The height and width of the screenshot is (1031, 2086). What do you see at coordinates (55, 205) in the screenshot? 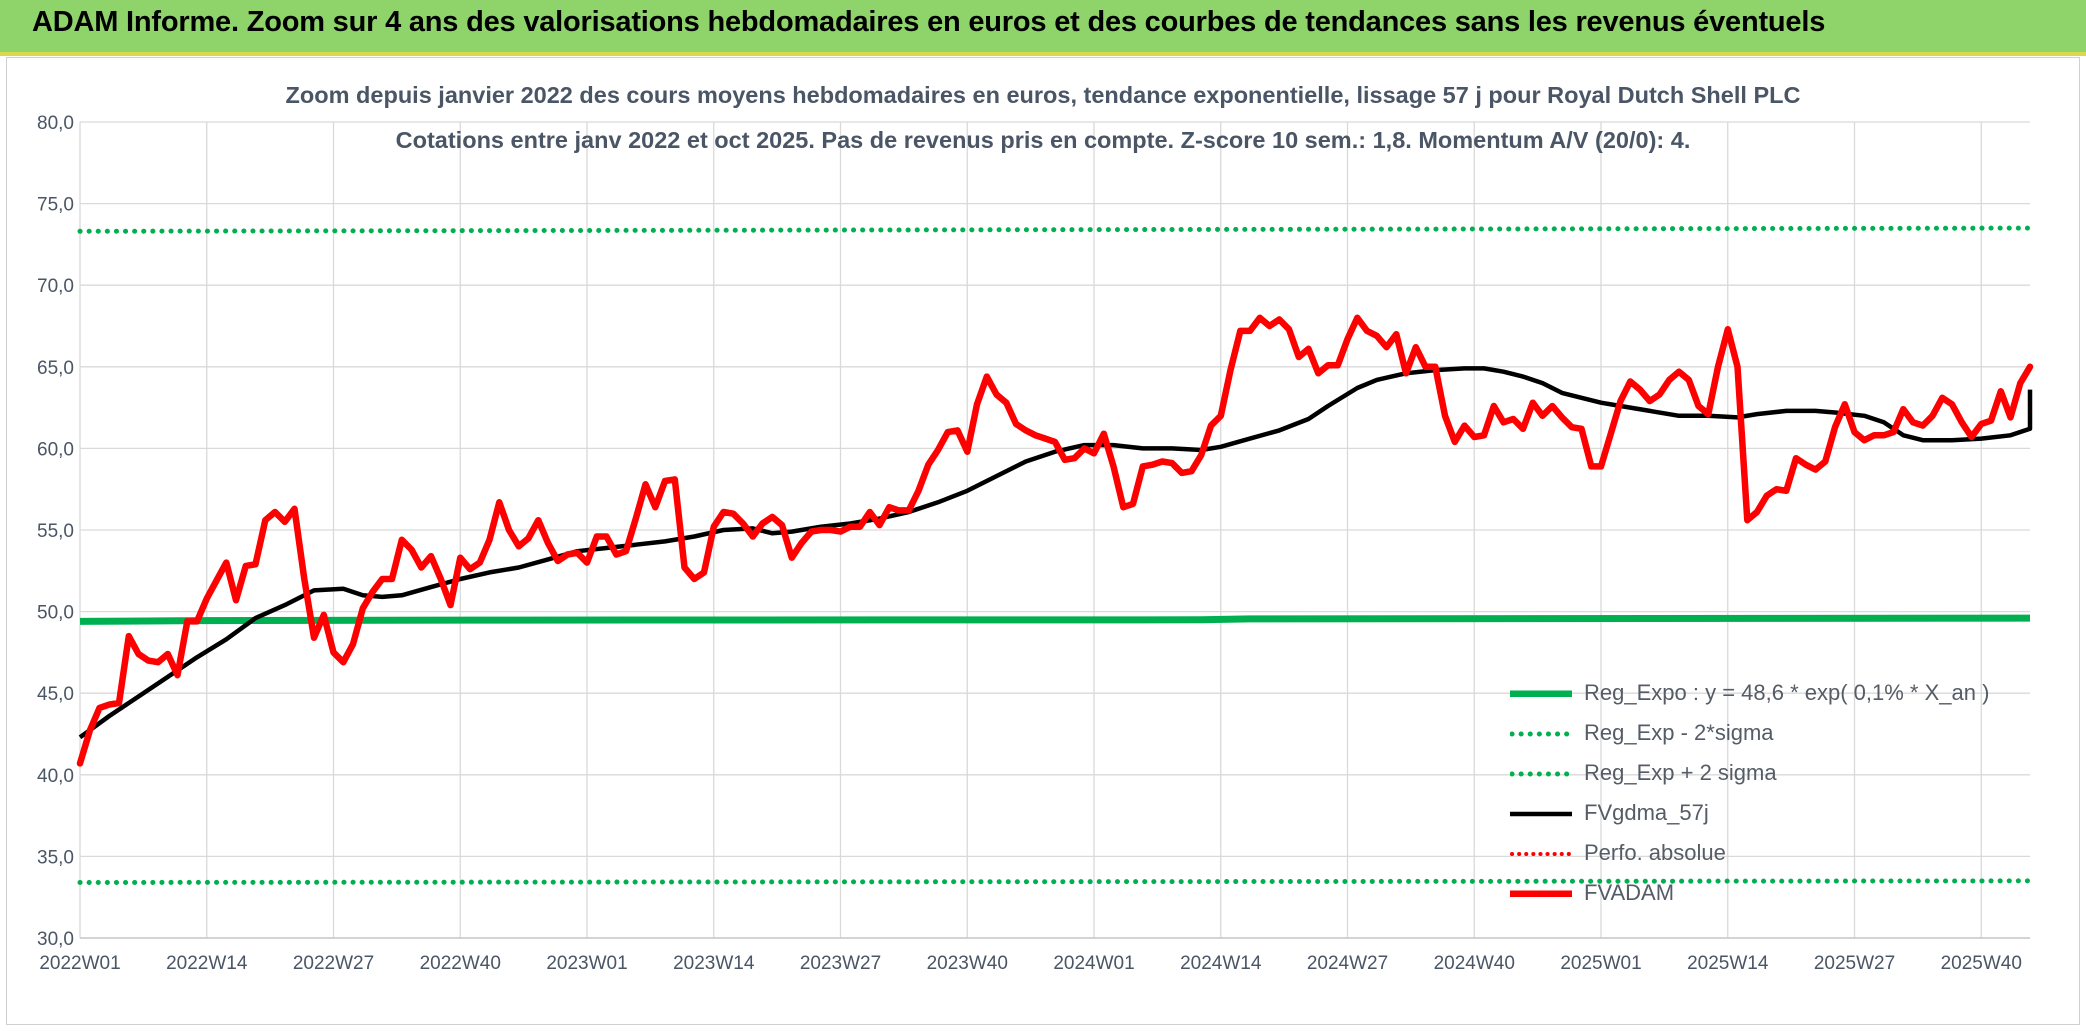
I see `y-tick-label: 75,0` at bounding box center [55, 205].